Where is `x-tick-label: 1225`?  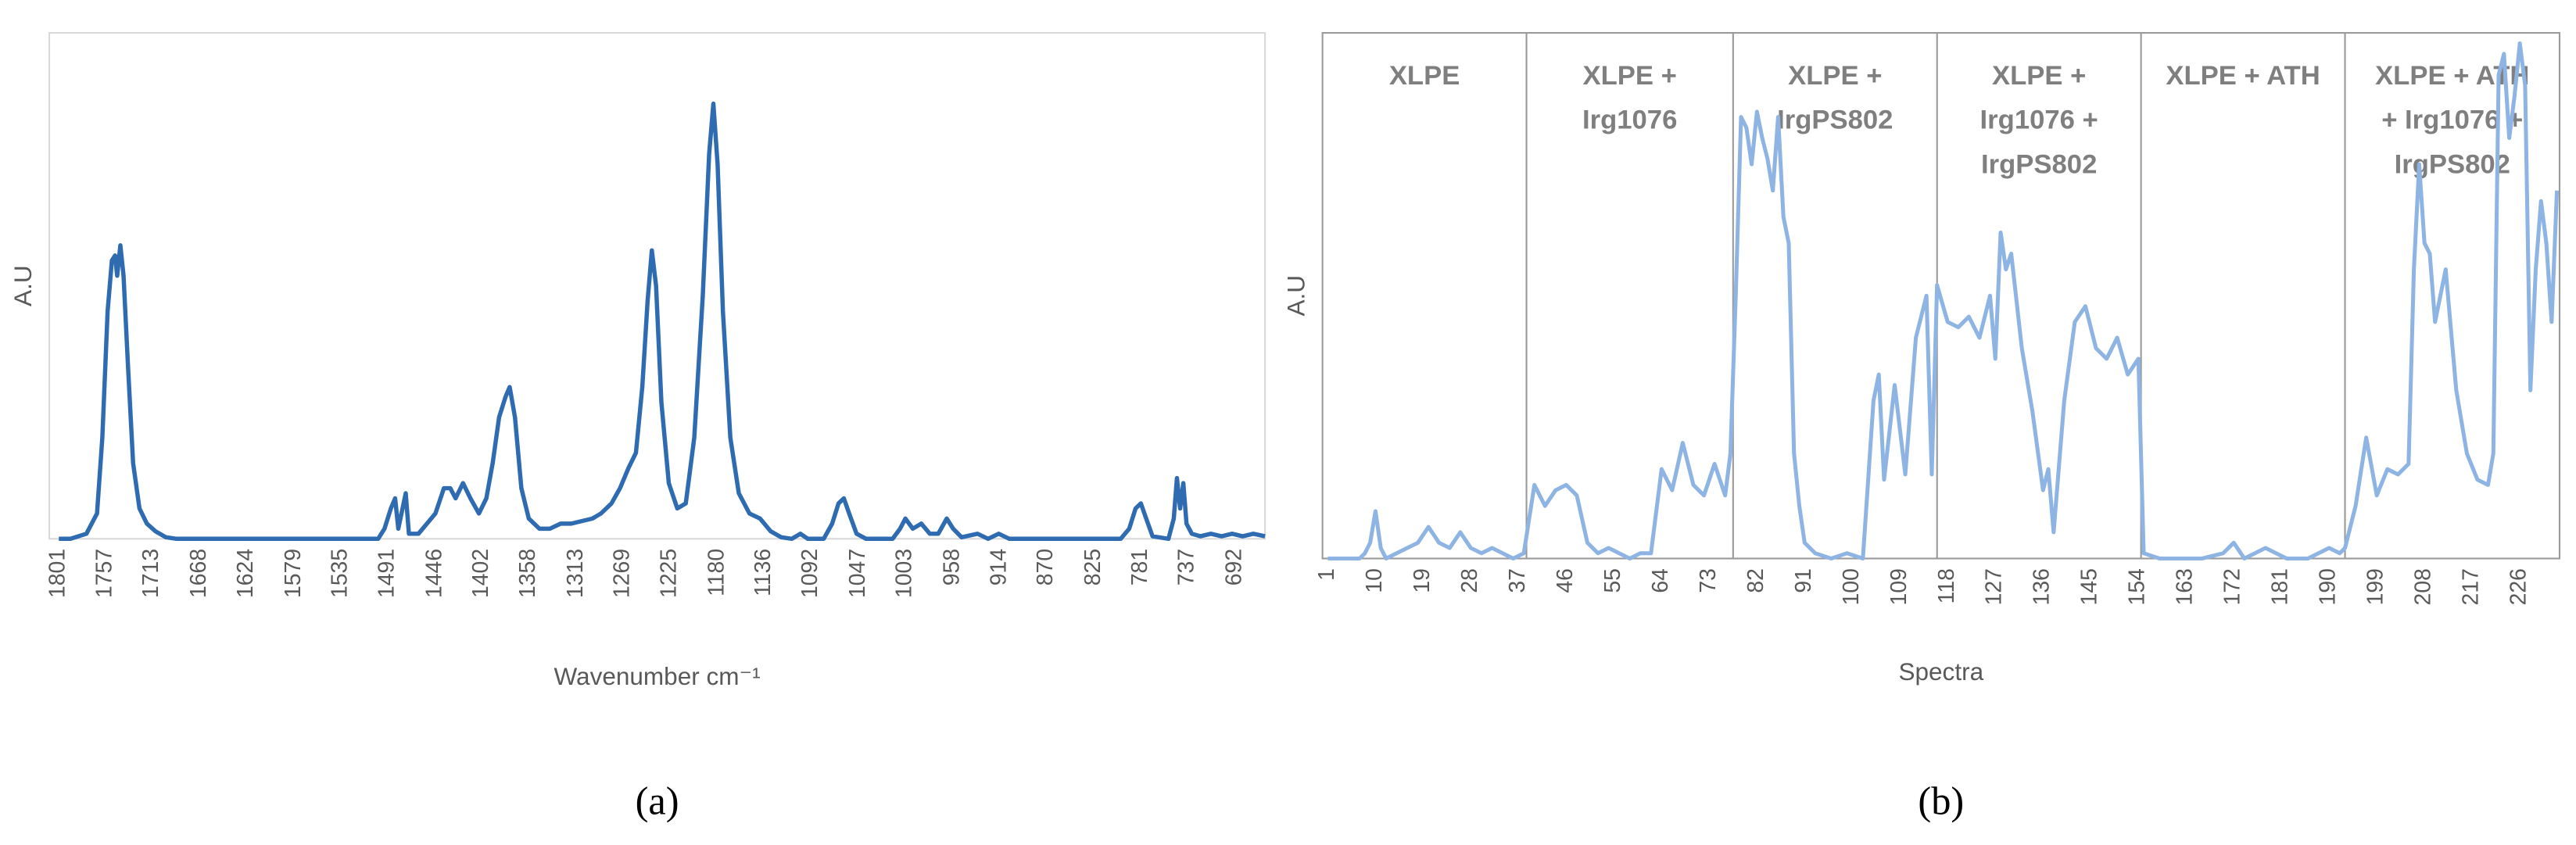
x-tick-label: 1225 is located at coordinates (668, 573).